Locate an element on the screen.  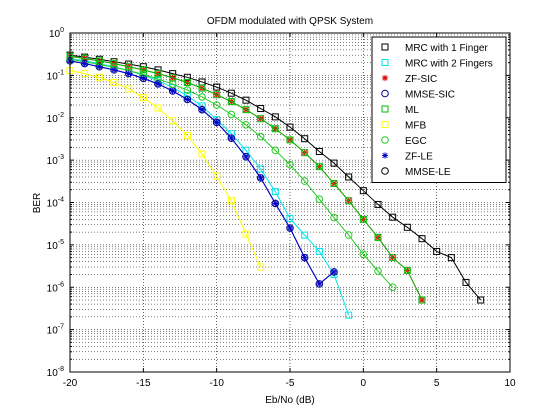
legend-label-zf-sic: ZF-SIC is located at coordinates (421, 79).